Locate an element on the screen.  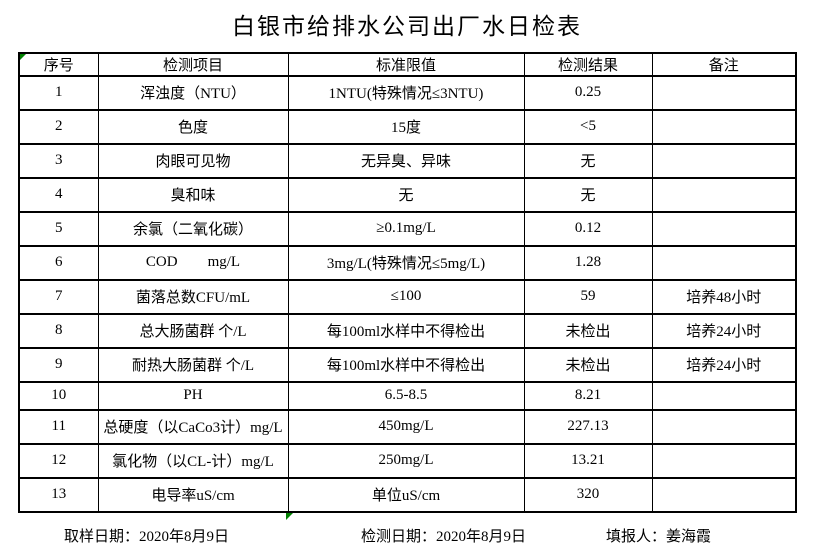
cell-no: 9 is located at coordinates (58, 364).